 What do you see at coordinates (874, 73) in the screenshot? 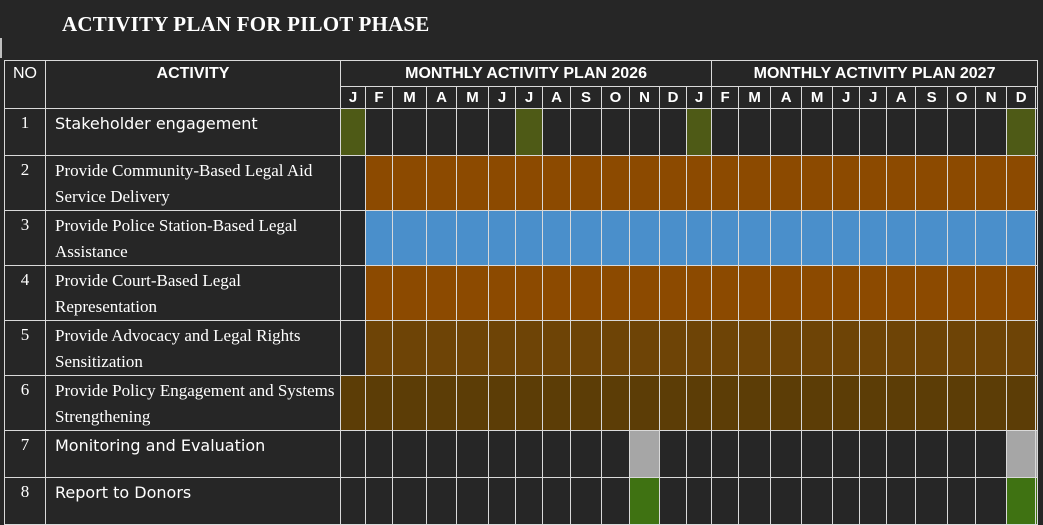
I see `header-plan-2027: MONTHLY ACTIVITY PLAN 2027` at bounding box center [874, 73].